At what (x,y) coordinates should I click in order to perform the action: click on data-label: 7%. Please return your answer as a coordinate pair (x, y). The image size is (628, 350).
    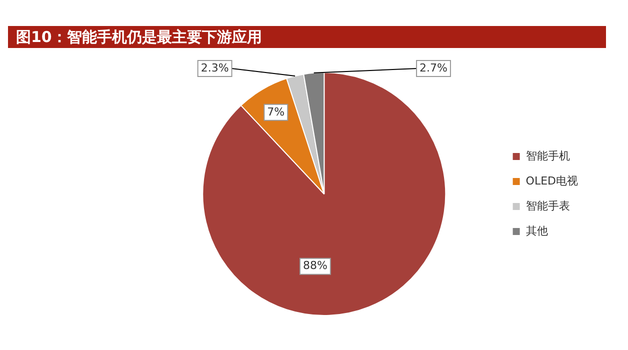
    Looking at the image, I should click on (276, 111).